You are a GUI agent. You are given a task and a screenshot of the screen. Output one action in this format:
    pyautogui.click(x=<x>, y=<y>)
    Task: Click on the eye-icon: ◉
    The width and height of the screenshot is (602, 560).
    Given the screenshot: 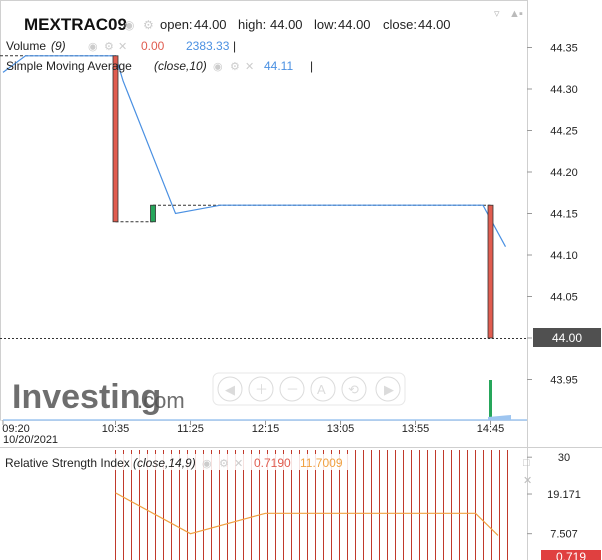 What is the action you would take?
    pyautogui.click(x=129, y=25)
    